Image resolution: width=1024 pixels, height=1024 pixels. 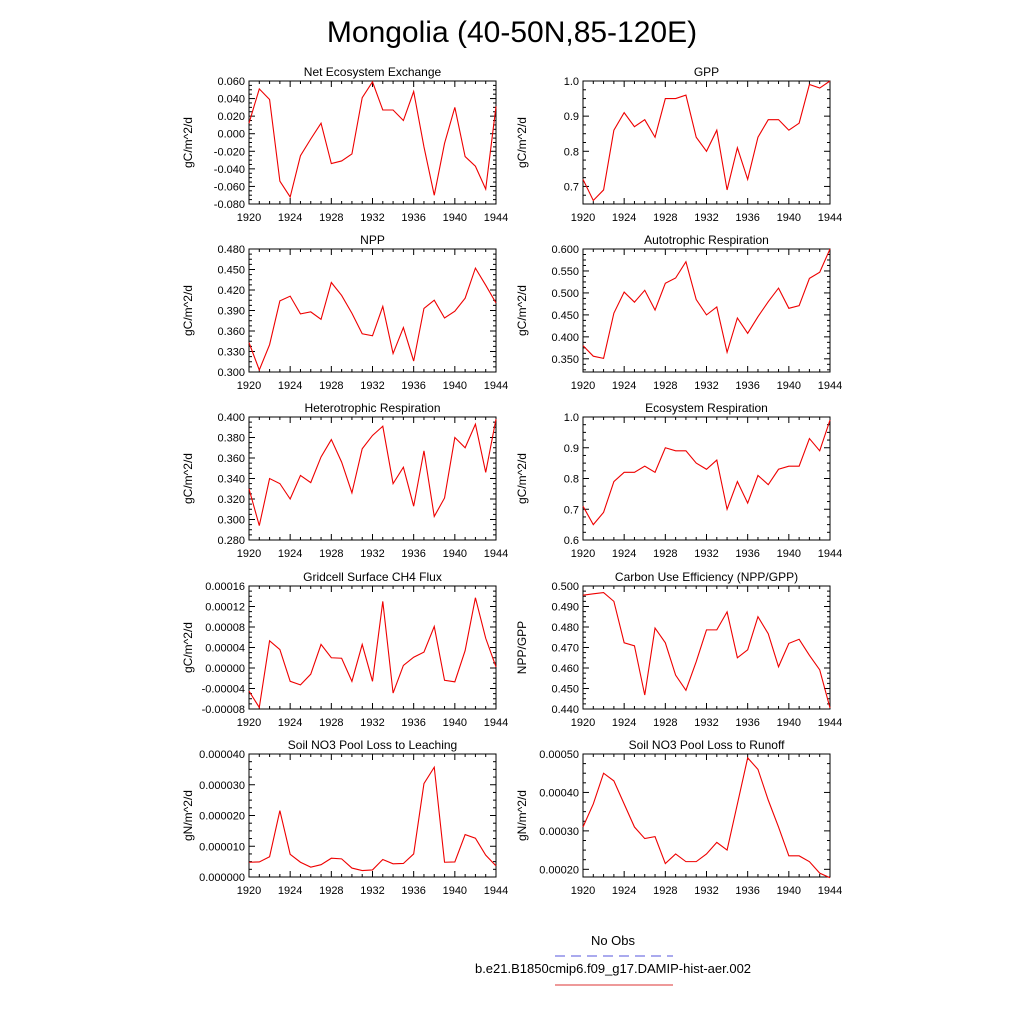 I want to click on figure-title: Mongolia (40-50N,85-120E), so click(x=512, y=32).